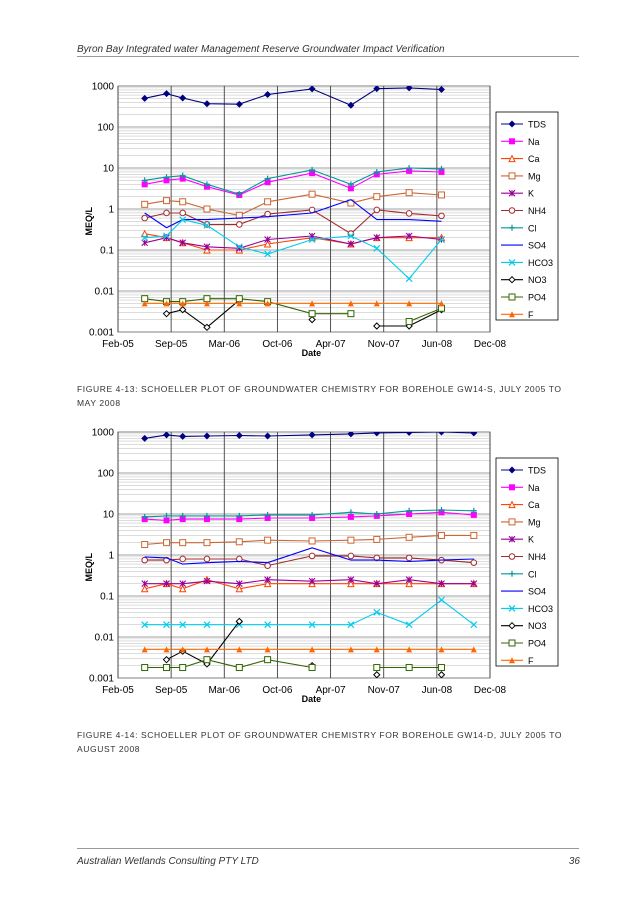  Describe the element at coordinates (89, 567) in the screenshot. I see `y-axis-label: MEQ/L` at that location.